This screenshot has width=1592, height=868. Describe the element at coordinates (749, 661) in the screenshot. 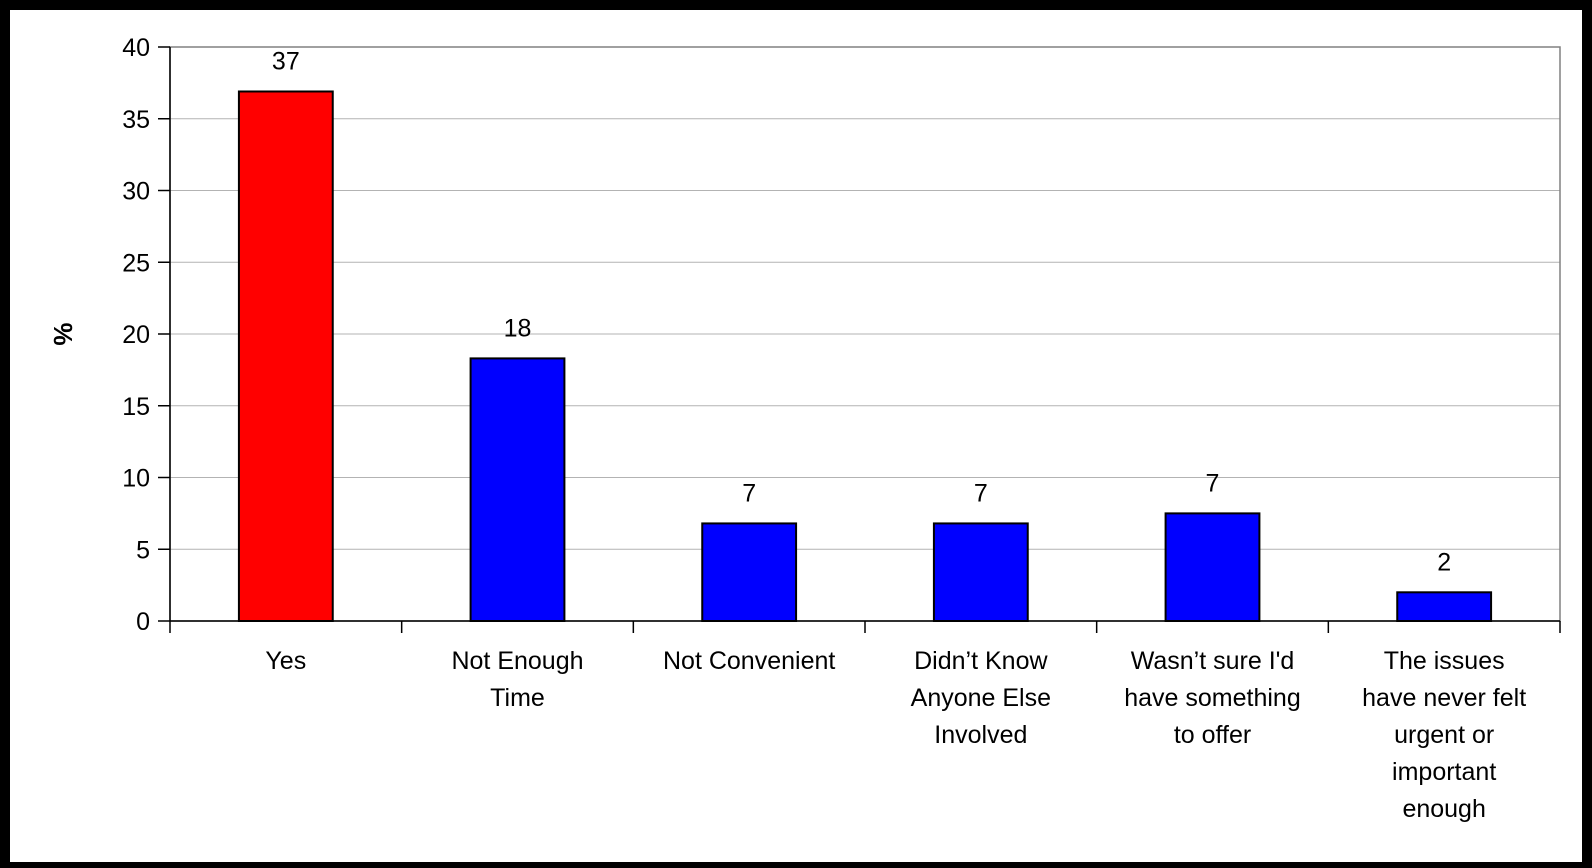

I see `x-category-label: Not Convenient` at that location.